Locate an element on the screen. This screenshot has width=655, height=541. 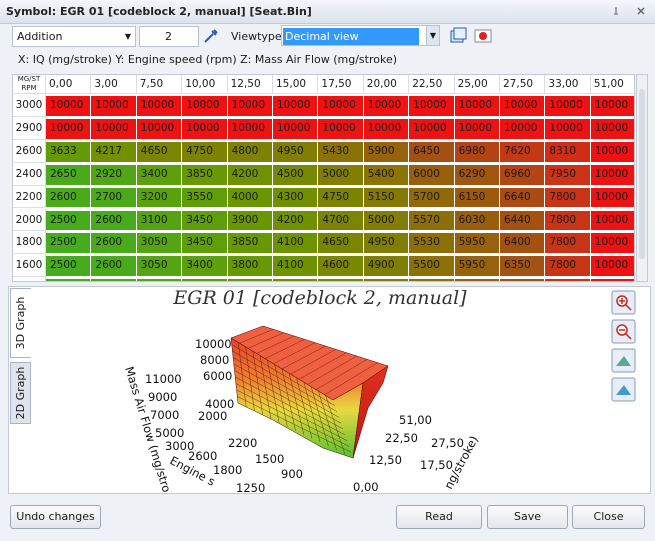
table-cell: 8310 is located at coordinates (568, 151).